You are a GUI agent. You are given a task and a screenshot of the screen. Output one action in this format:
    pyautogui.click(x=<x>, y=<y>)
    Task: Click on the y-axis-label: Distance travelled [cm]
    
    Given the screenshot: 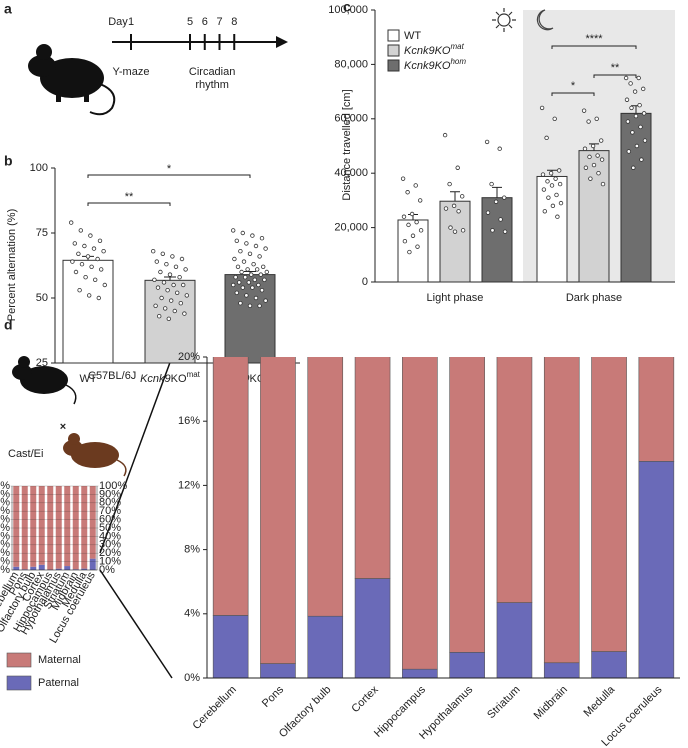 What is the action you would take?
    pyautogui.click(x=347, y=144)
    